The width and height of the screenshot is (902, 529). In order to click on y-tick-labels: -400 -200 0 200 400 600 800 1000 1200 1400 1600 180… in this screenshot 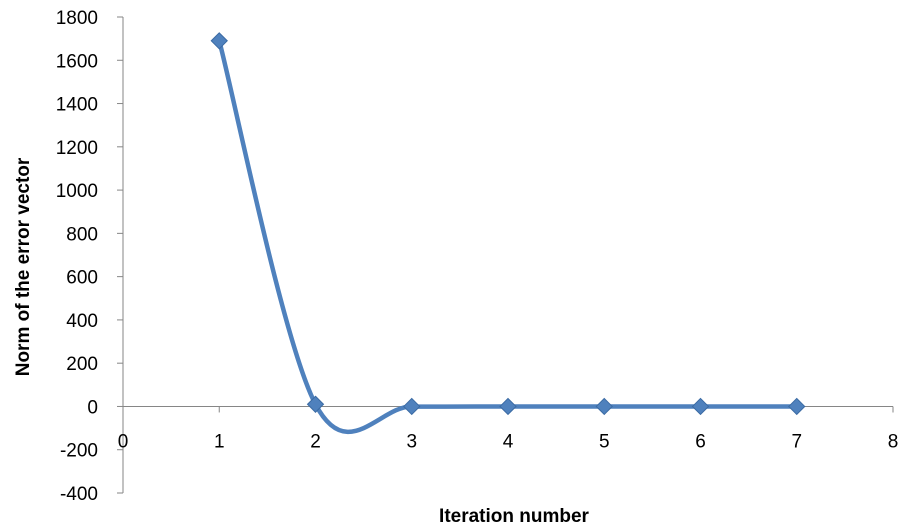, I will do `click(77, 256)`.